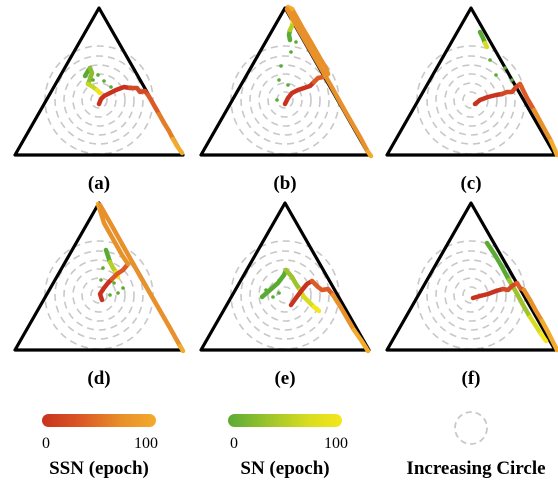  I want to click on sn-legend-title: SN (epoch), so click(284, 468).